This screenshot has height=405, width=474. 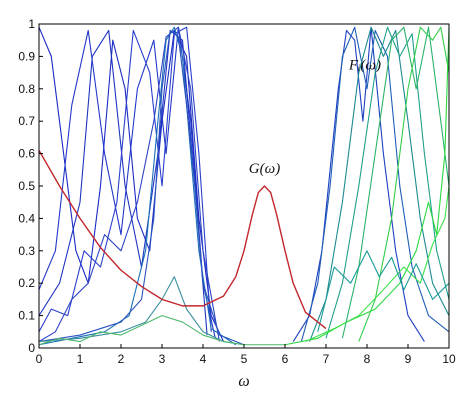 I want to click on x-tick-label: 1, so click(x=80, y=359).